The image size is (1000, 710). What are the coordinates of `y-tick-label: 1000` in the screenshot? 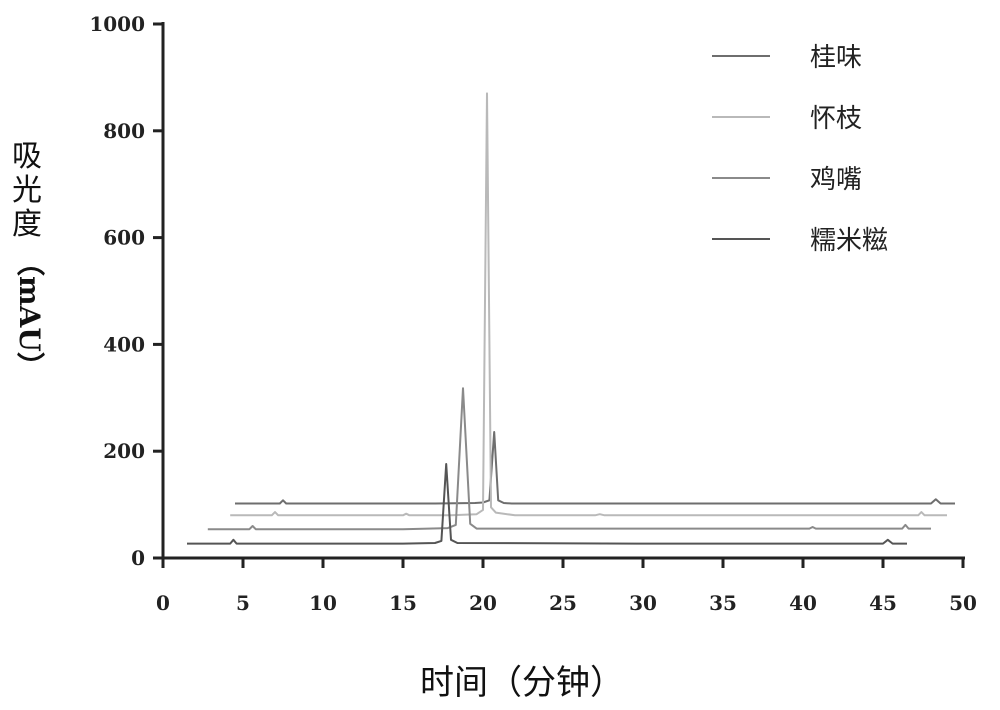 It's located at (117, 24).